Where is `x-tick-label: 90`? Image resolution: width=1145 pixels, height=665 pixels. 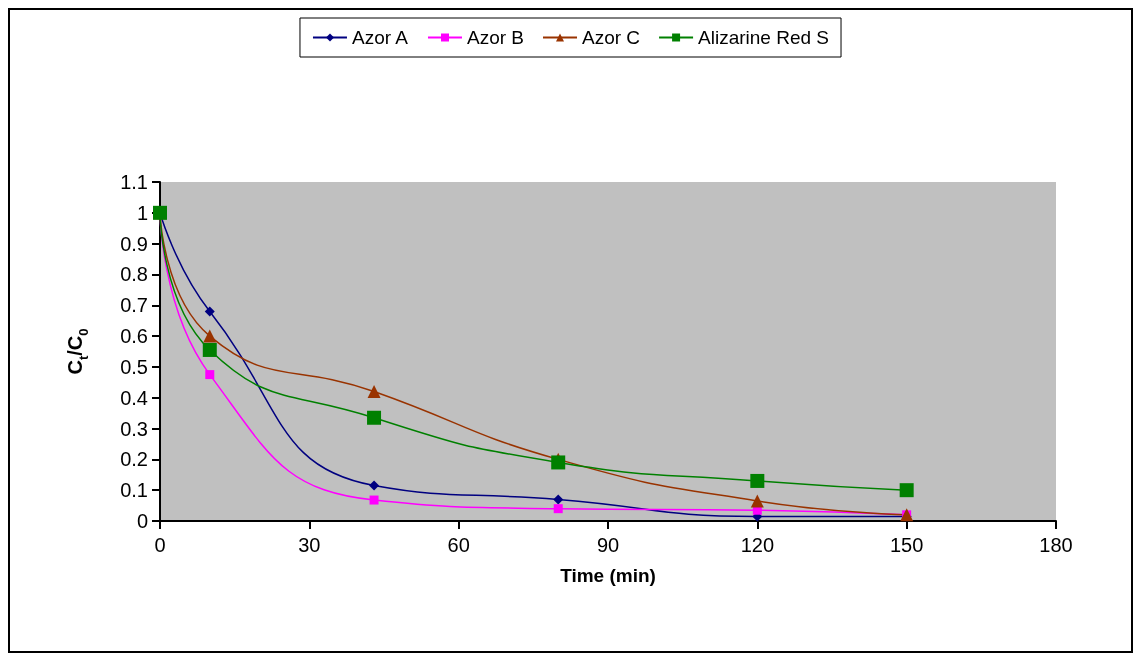 x-tick-label: 90 is located at coordinates (608, 545).